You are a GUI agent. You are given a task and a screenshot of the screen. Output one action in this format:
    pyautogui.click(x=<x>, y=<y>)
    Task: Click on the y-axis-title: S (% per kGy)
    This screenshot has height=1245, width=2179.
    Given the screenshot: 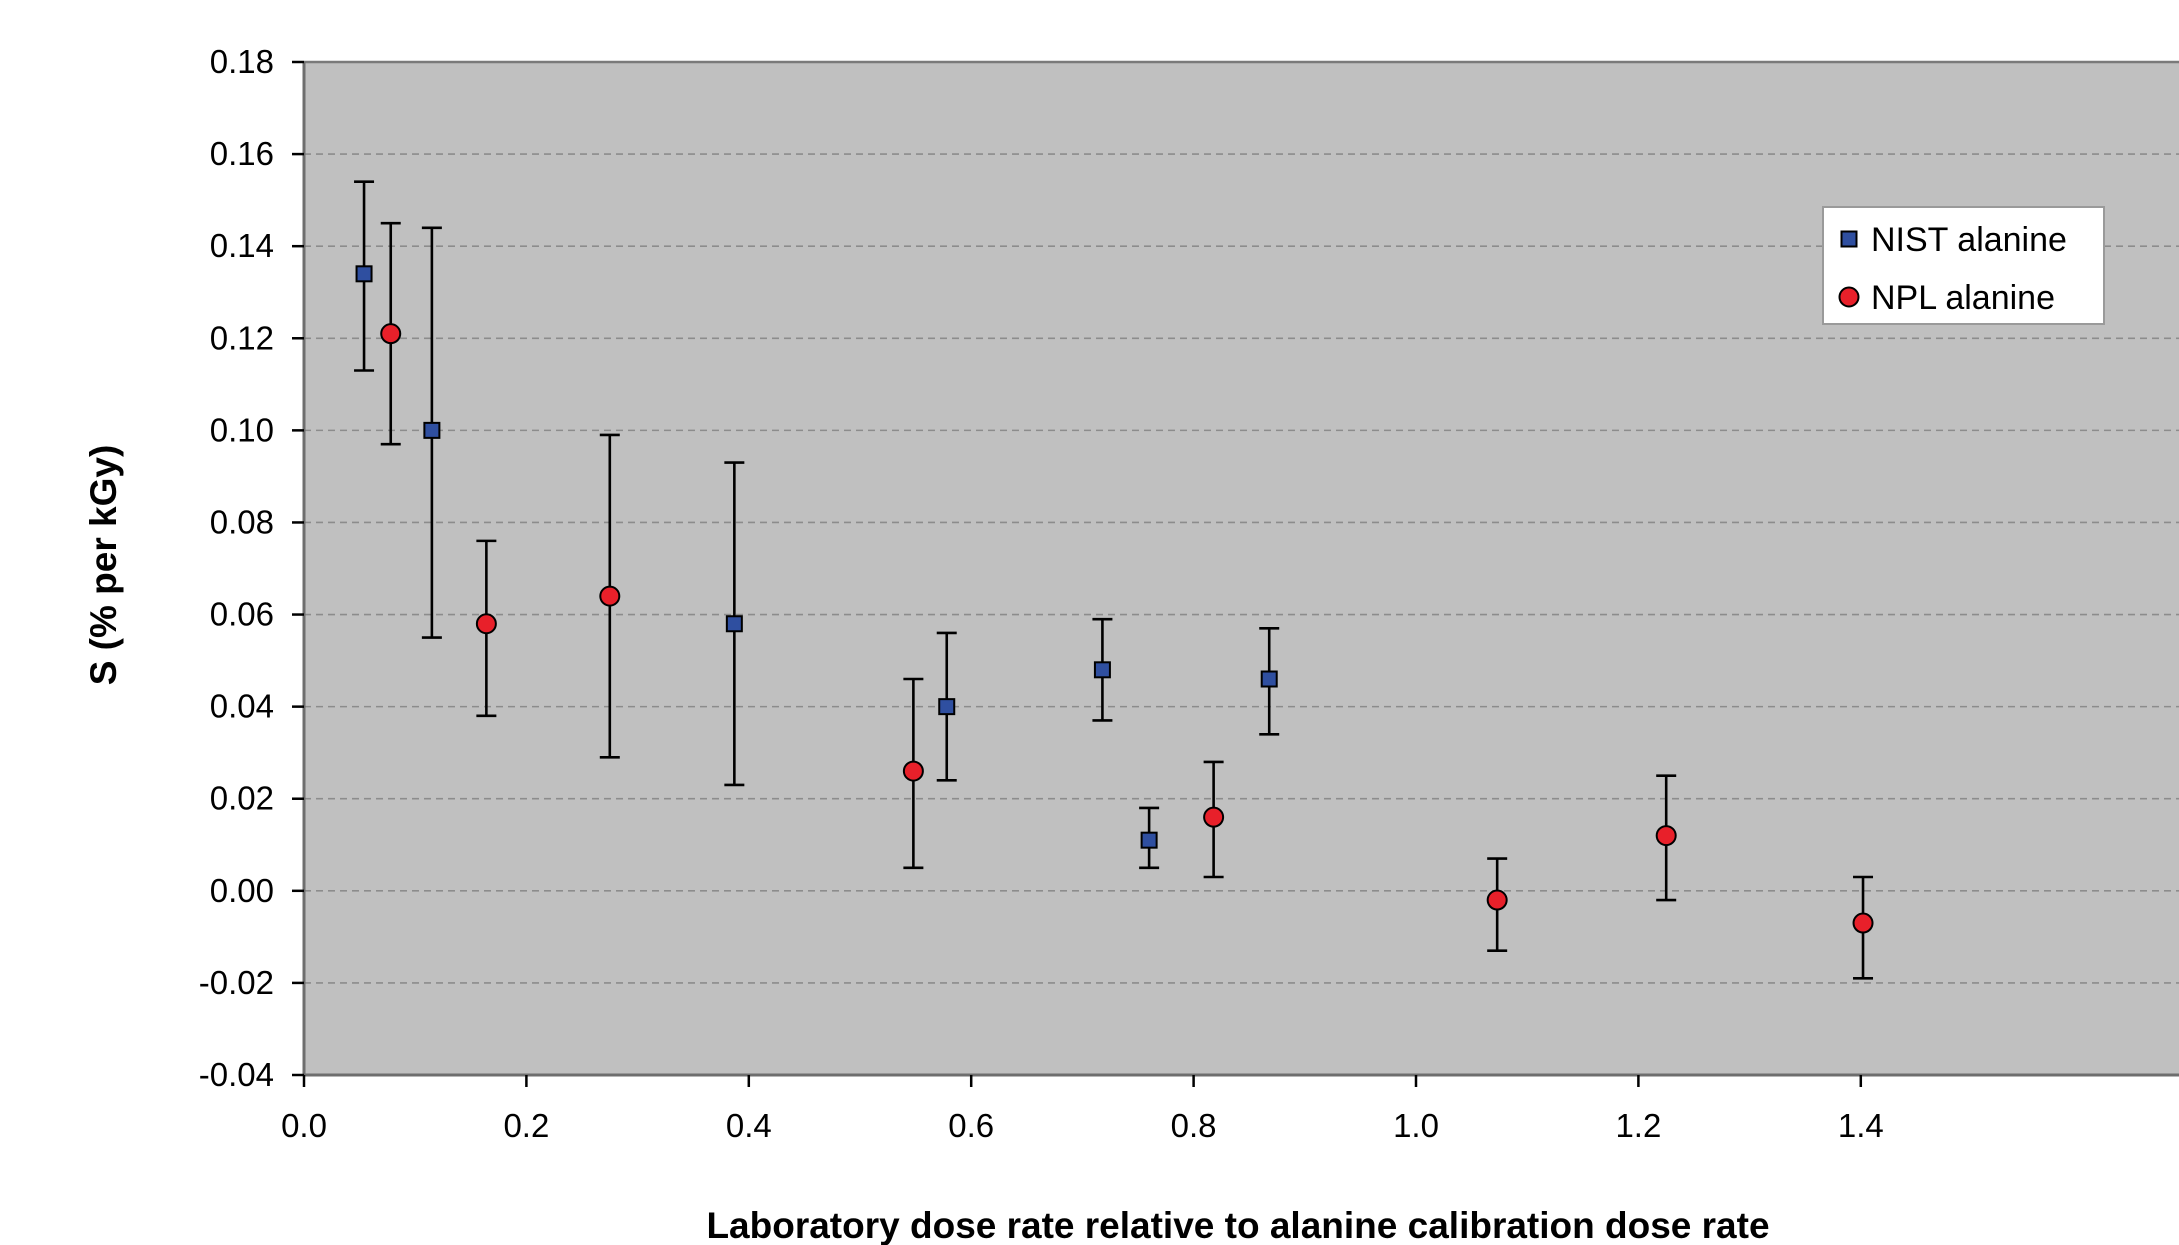 What is the action you would take?
    pyautogui.click(x=103, y=565)
    